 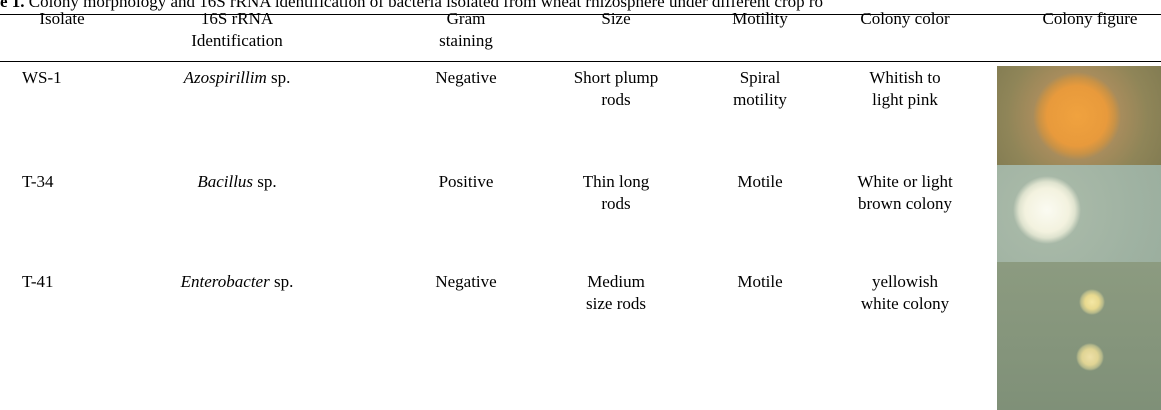 What do you see at coordinates (760, 77) in the screenshot?
I see `motility-text: Spiral` at bounding box center [760, 77].